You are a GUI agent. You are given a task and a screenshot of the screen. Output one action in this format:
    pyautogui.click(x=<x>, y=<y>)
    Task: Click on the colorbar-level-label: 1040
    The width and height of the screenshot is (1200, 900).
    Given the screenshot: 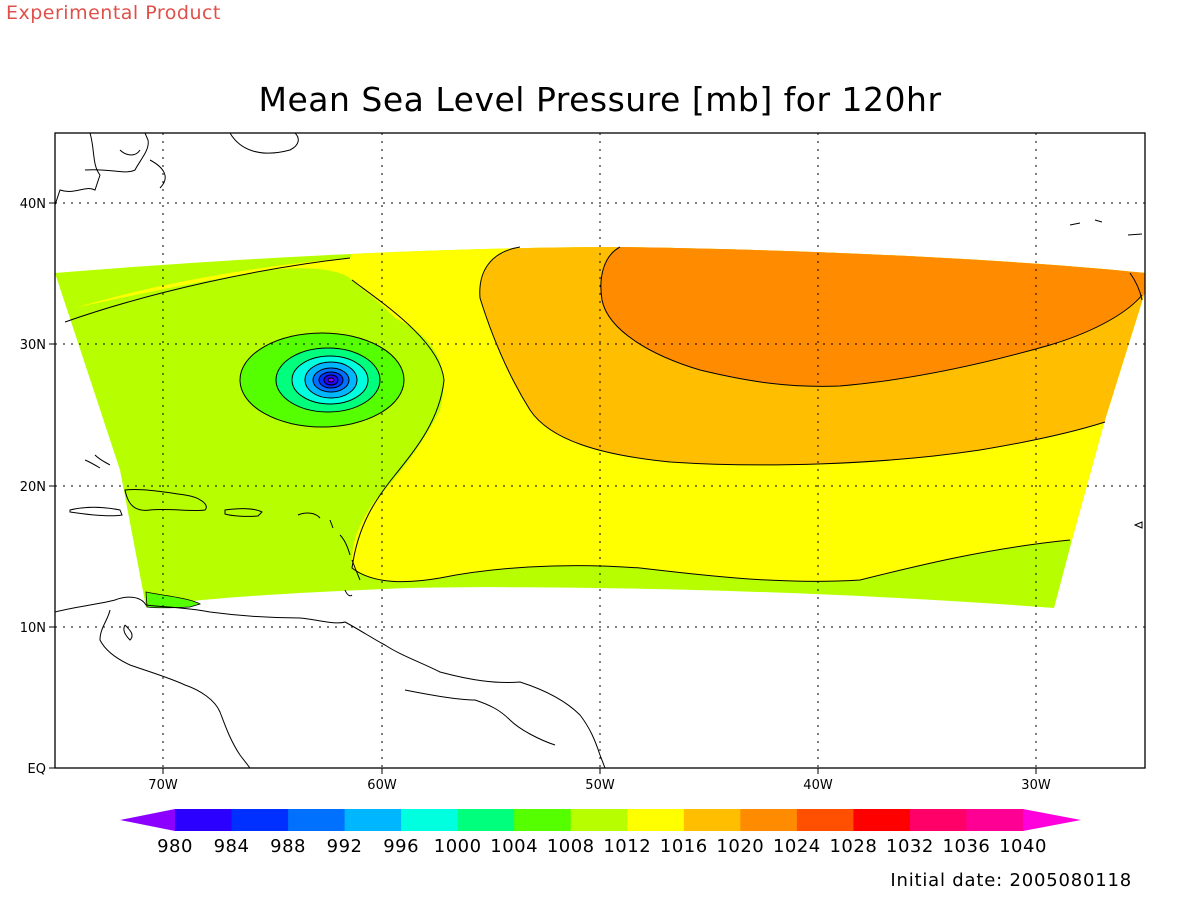 What is the action you would take?
    pyautogui.click(x=1023, y=846)
    